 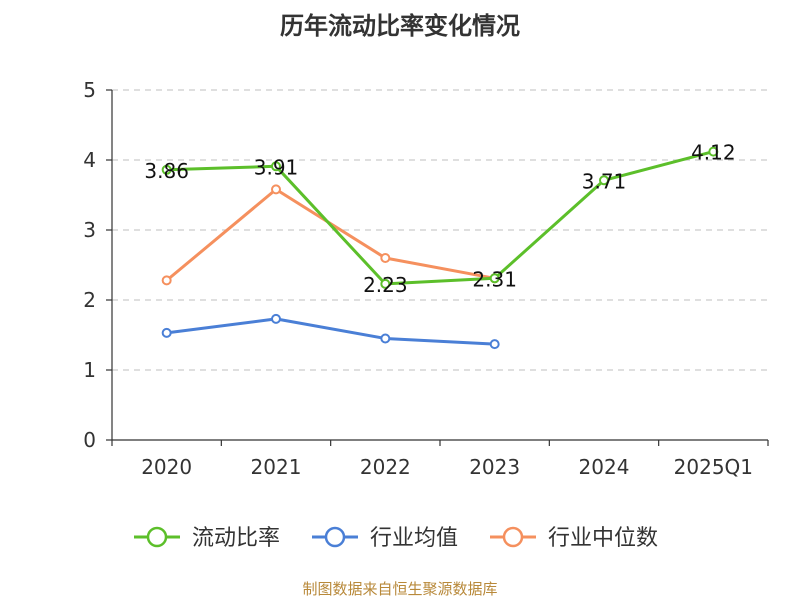 I want to click on y-tick-label: 4, so click(x=89, y=160).